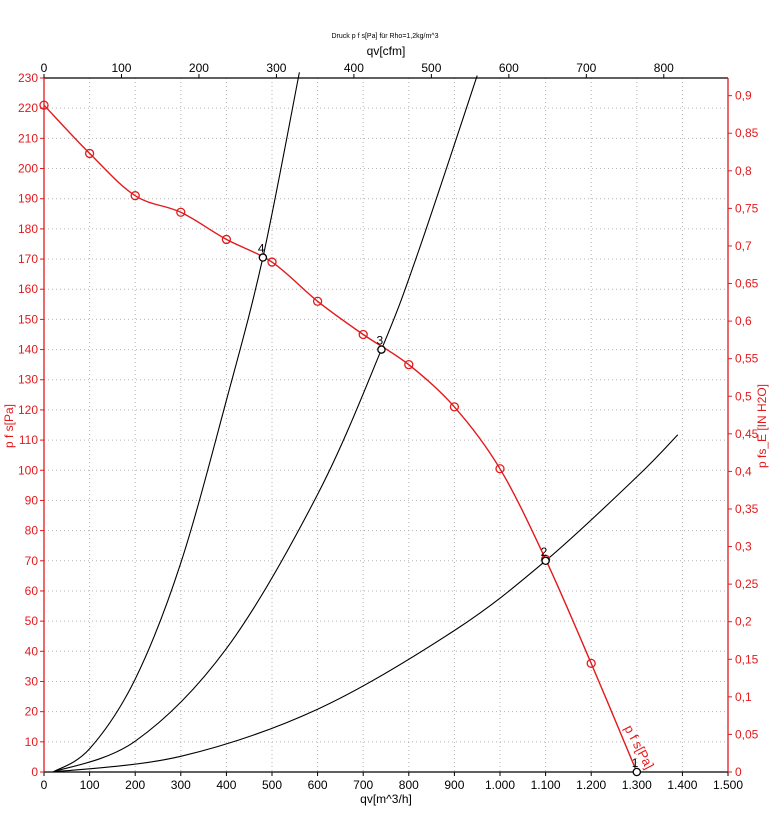 The image size is (777, 814). What do you see at coordinates (28, 319) in the screenshot?
I see `y-tick-label: 150` at bounding box center [28, 319].